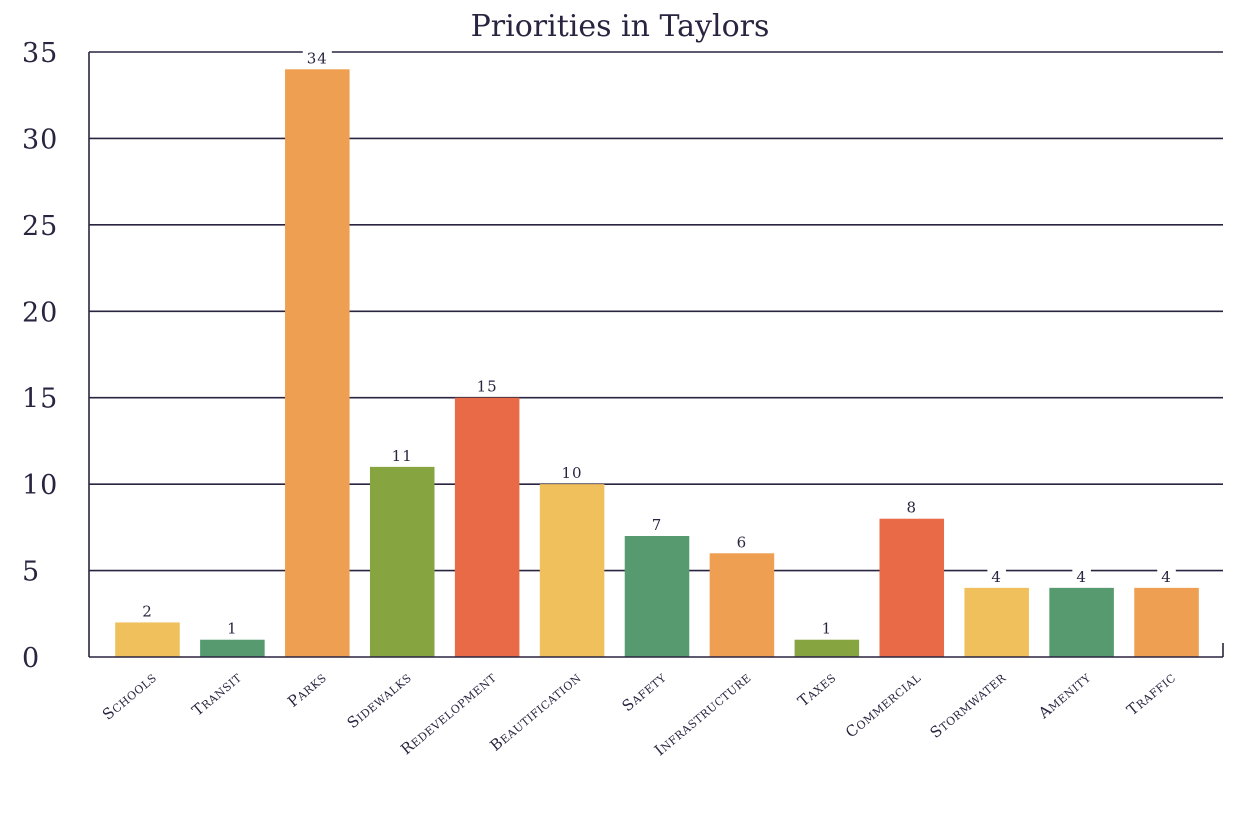  I want to click on x-tick-label-traffic: Traffic, so click(1151, 693).